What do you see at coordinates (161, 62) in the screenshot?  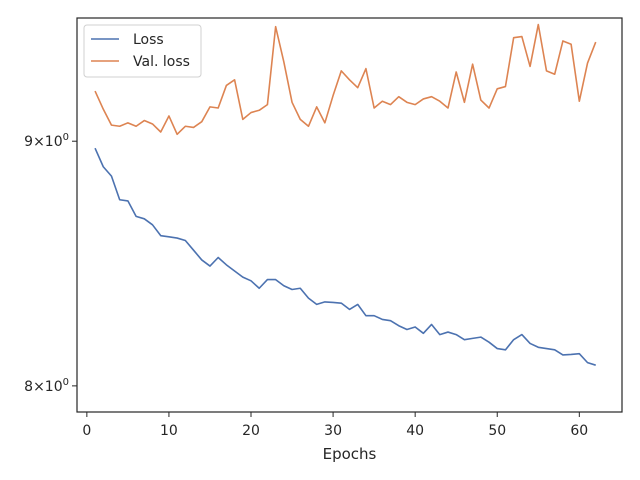 I see `legend-label-val-loss: Val. loss` at bounding box center [161, 62].